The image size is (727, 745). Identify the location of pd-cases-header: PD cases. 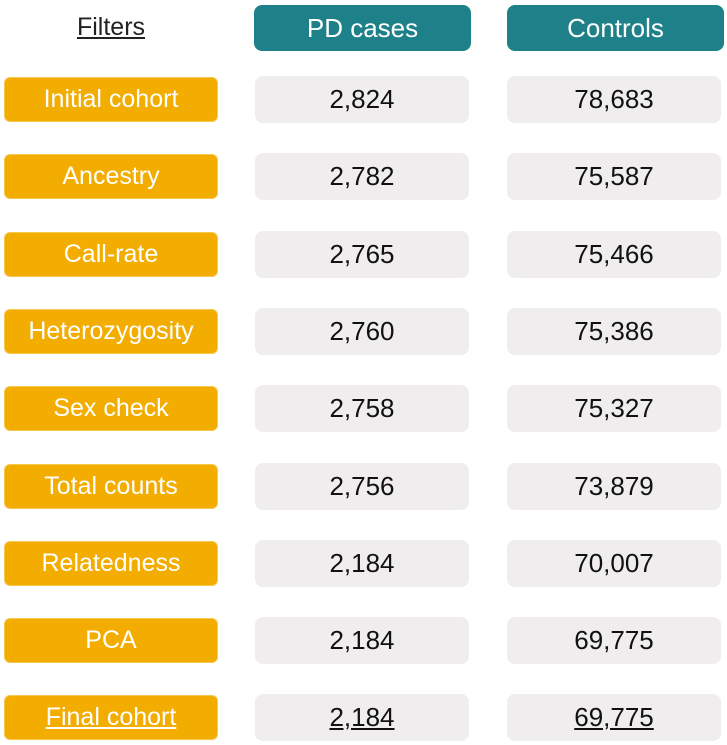
(362, 28).